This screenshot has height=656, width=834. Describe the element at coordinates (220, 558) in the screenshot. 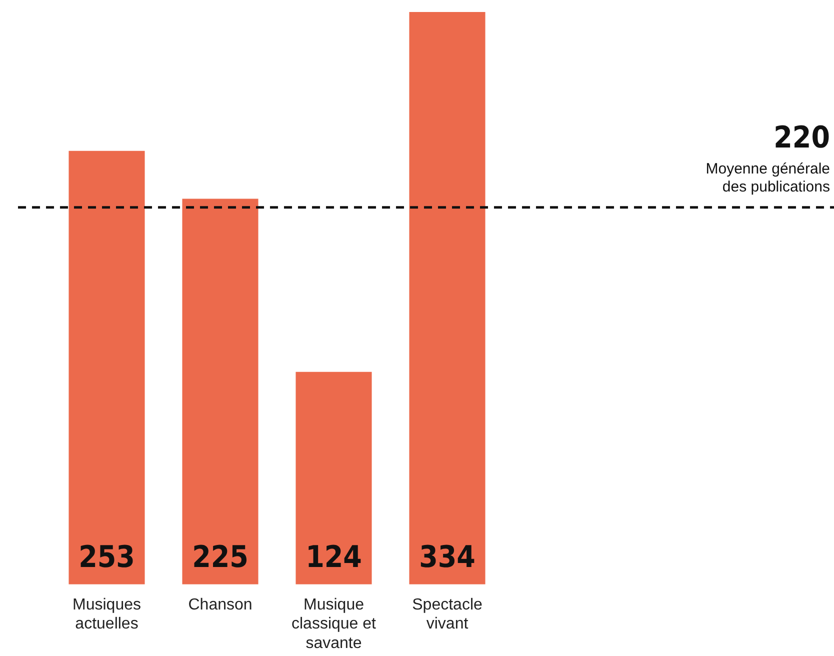

I see `data-label: 225` at that location.